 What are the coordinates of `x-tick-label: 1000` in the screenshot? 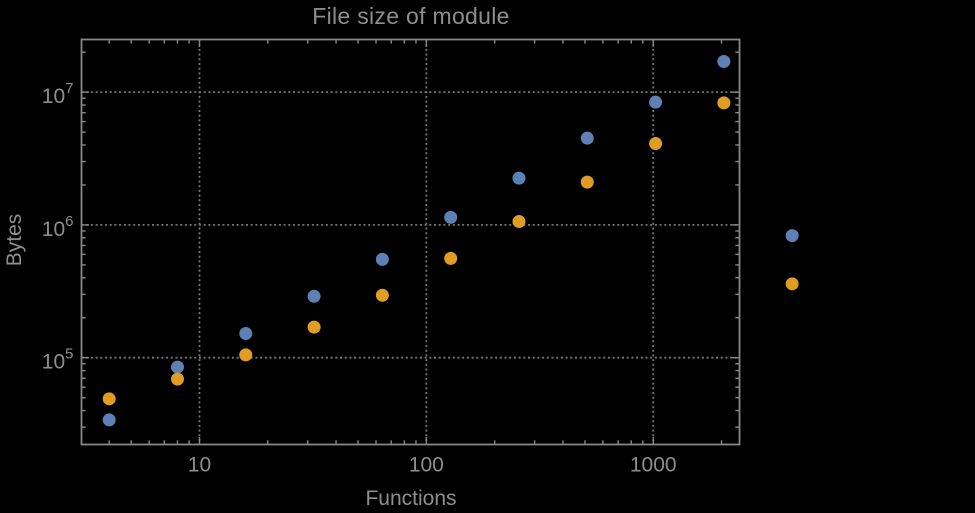 It's located at (653, 465).